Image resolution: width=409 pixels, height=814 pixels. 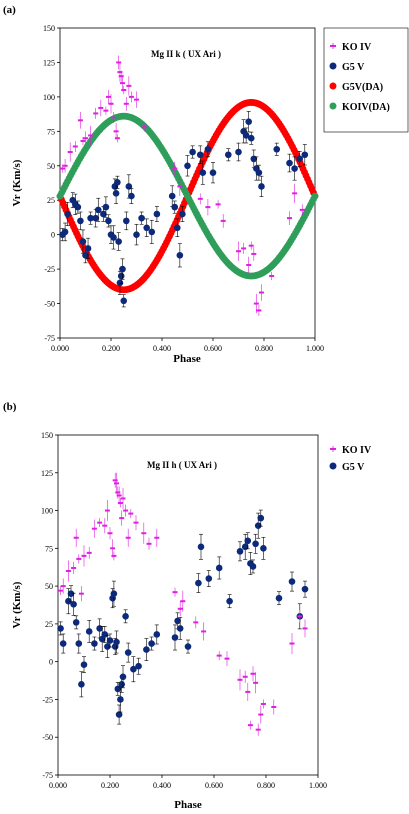 I want to click on legend-label-g5v-da: G5V(DA), so click(x=362, y=87).